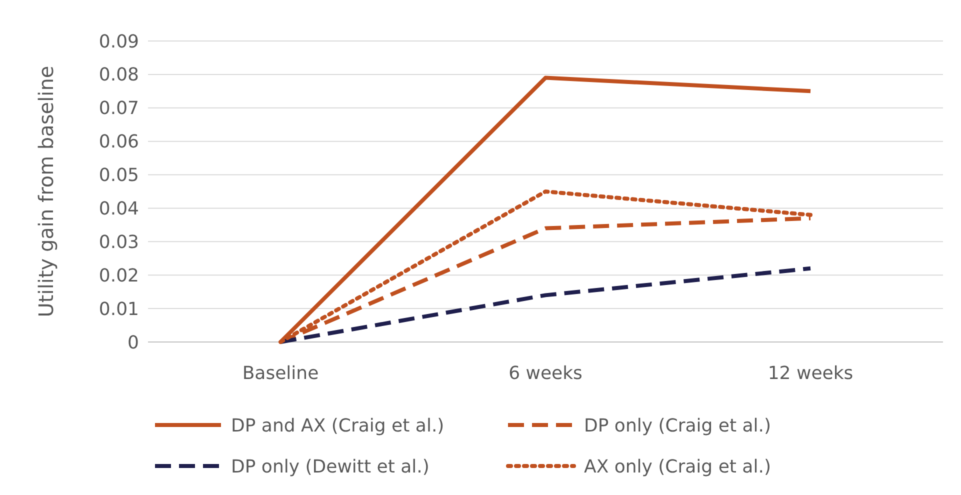  What do you see at coordinates (118, 242) in the screenshot?
I see `y-tick-label: 0.03` at bounding box center [118, 242].